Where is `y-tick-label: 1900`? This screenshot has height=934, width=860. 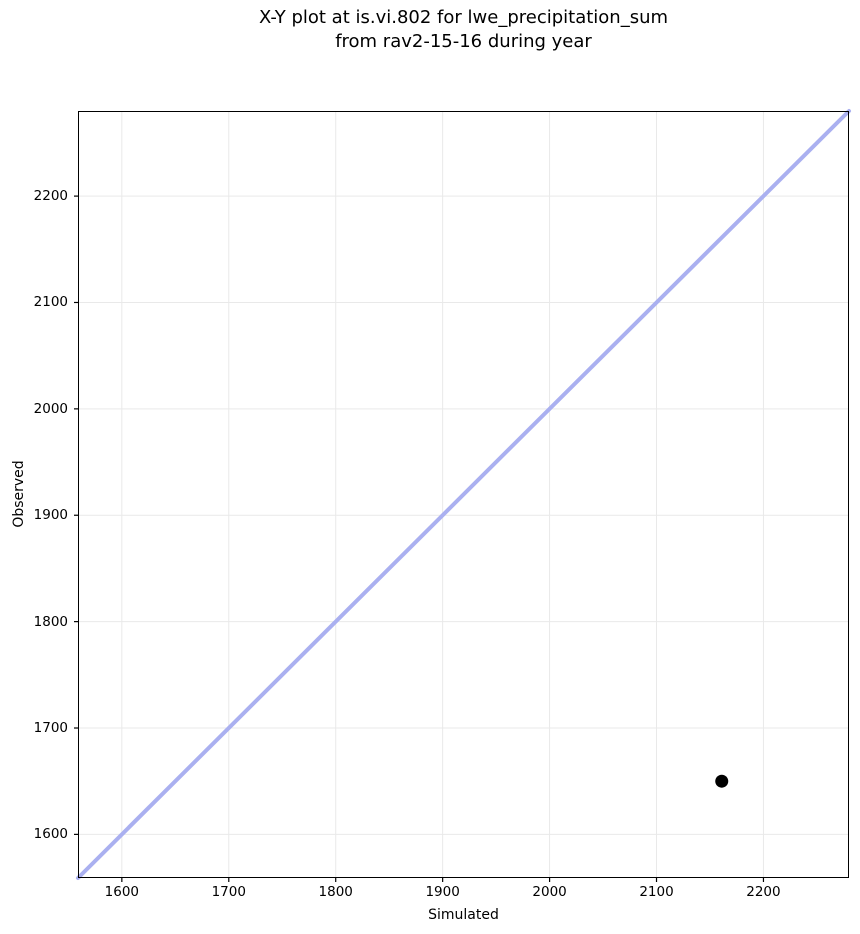
y-tick-label: 1900 is located at coordinates (50, 515).